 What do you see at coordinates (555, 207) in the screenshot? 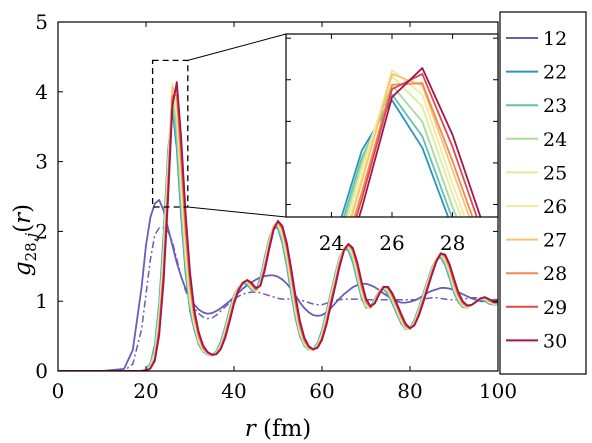
I see `legend-label-26: 26` at bounding box center [555, 207].